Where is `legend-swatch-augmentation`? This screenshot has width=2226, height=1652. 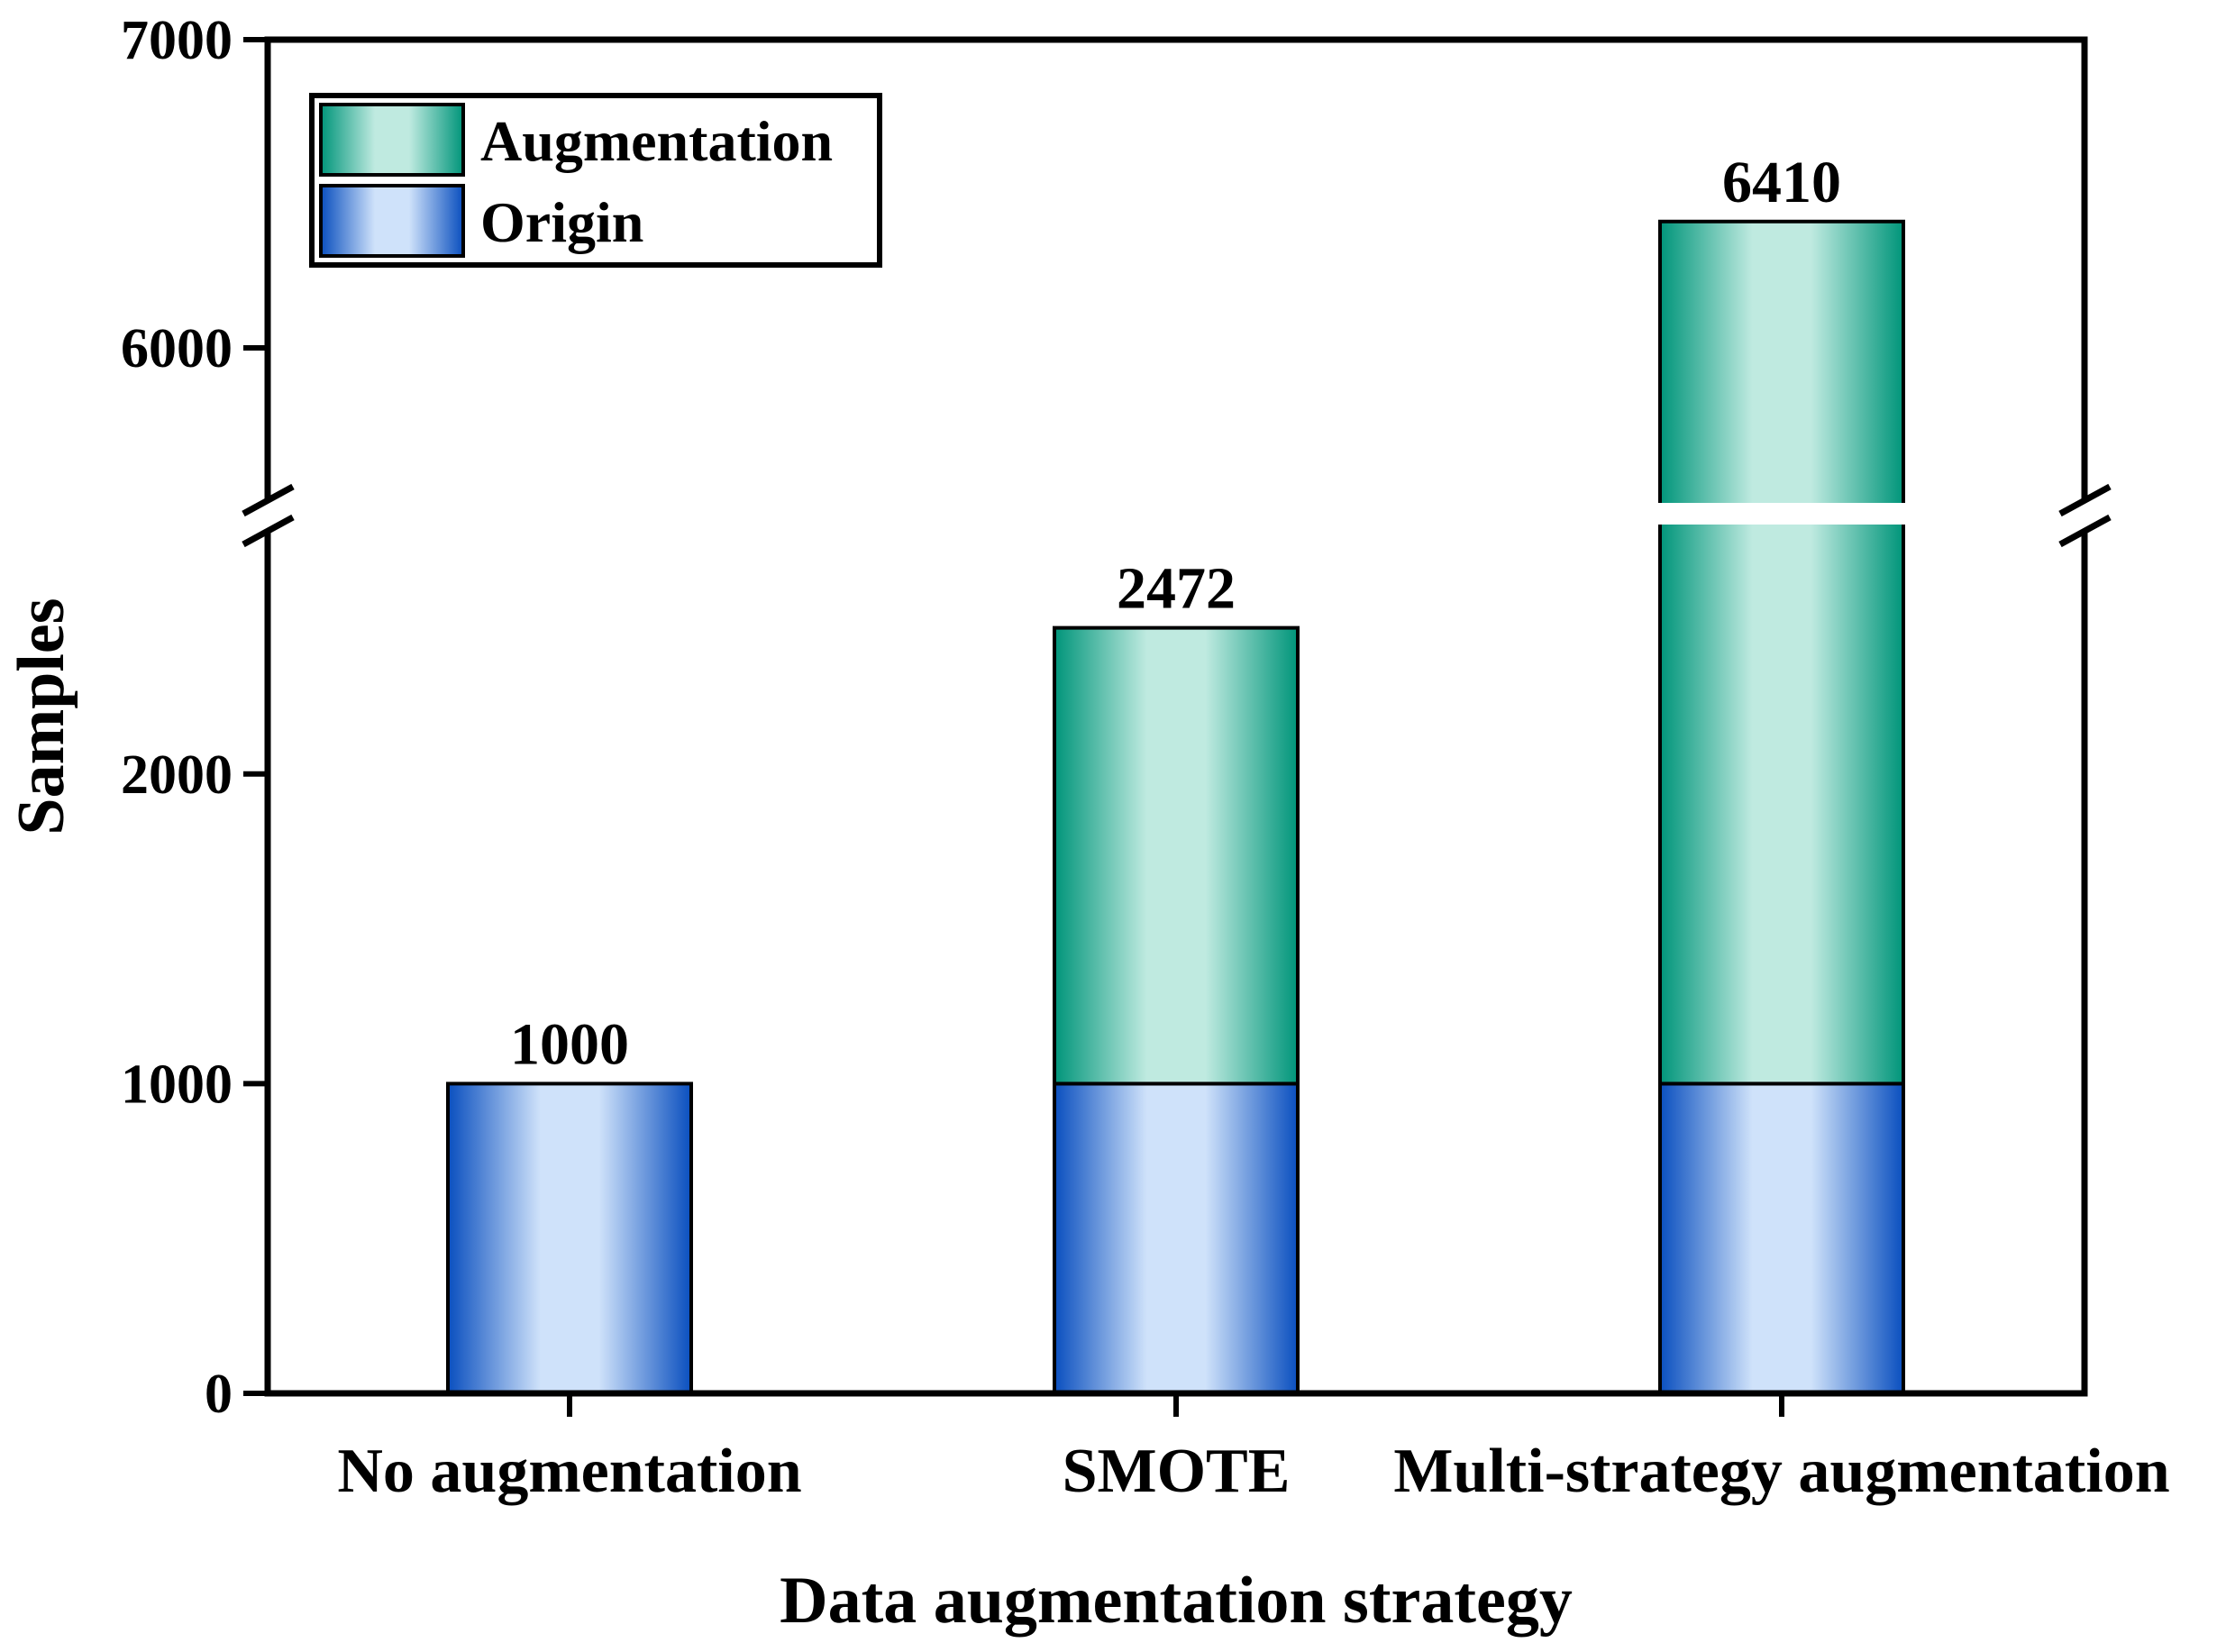 legend-swatch-augmentation is located at coordinates (392, 140).